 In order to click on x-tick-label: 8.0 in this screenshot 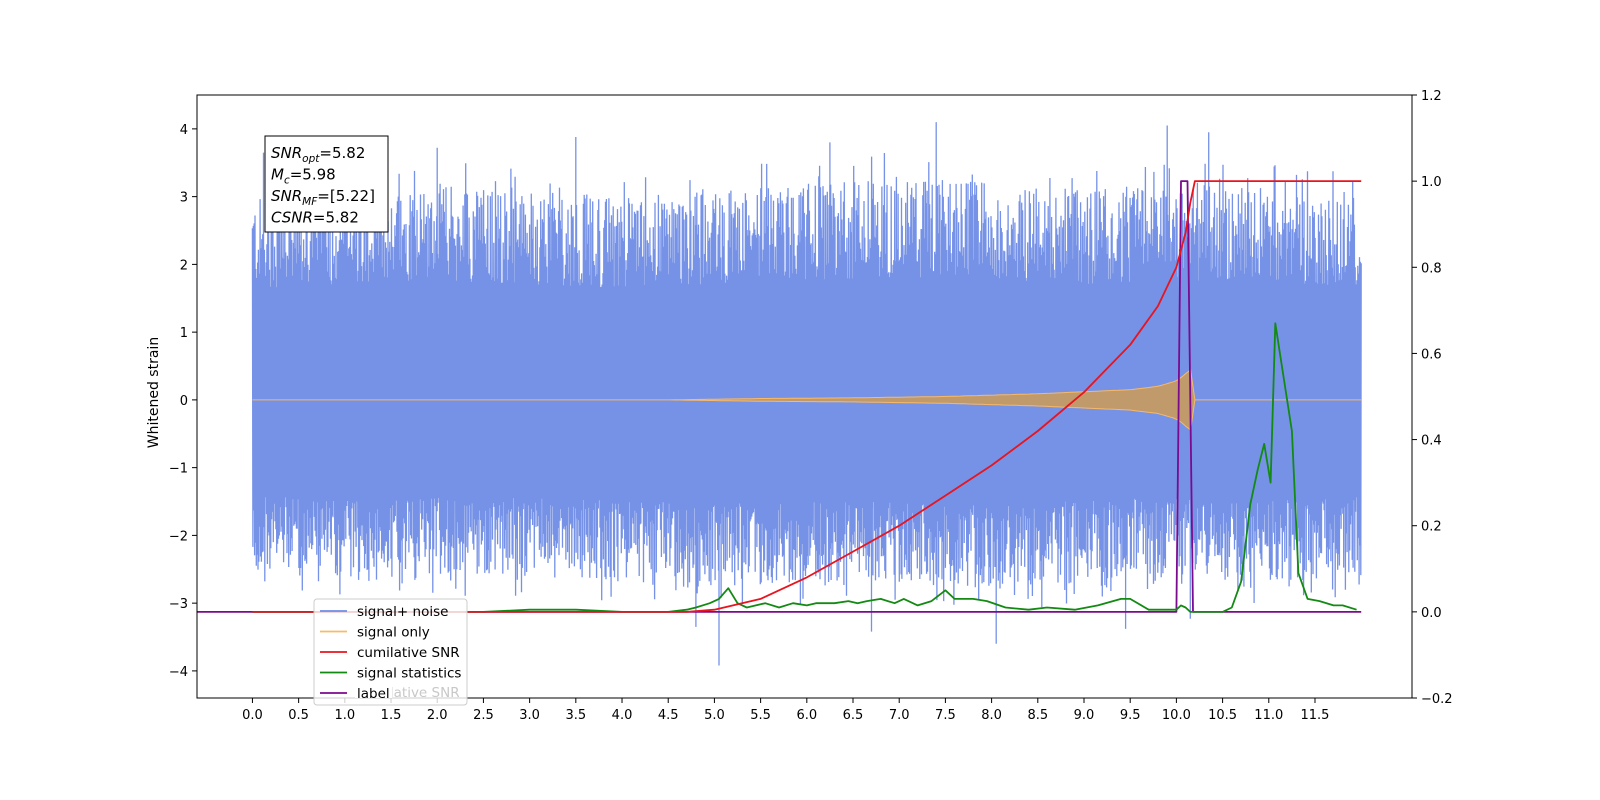, I will do `click(991, 715)`.